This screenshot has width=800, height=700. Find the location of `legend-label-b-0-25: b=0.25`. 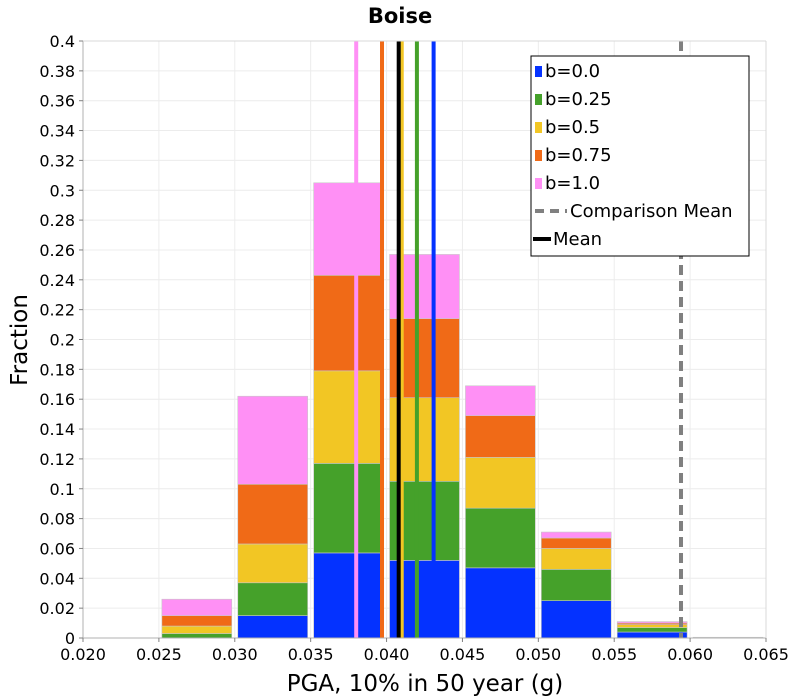

legend-label-b-0-25: b=0.25 is located at coordinates (578, 99).